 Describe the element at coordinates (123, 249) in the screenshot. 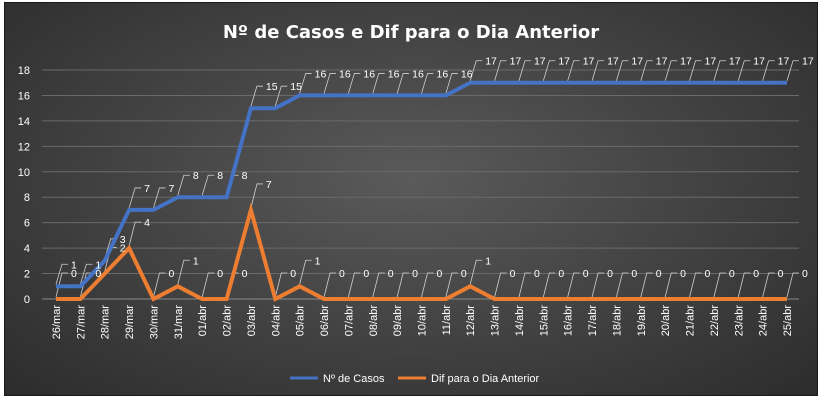

I see `data-label-dif: 2` at that location.